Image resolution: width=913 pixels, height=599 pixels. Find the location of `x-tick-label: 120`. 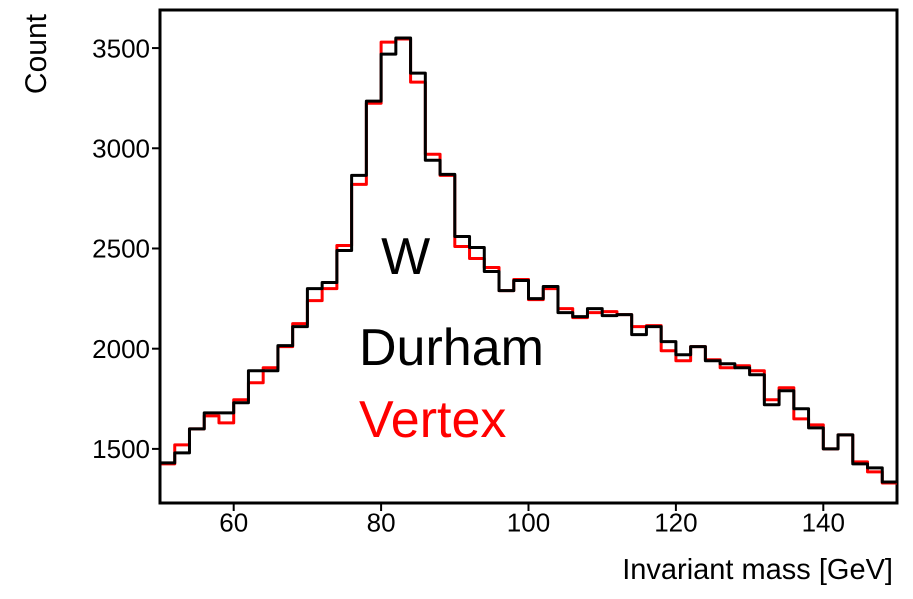

x-tick-label: 120 is located at coordinates (676, 522).